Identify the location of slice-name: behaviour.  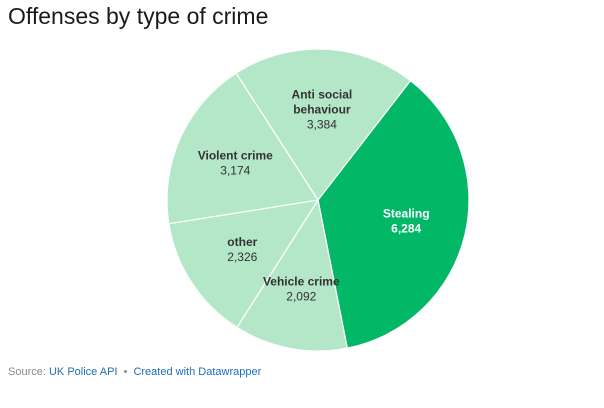
(322, 110).